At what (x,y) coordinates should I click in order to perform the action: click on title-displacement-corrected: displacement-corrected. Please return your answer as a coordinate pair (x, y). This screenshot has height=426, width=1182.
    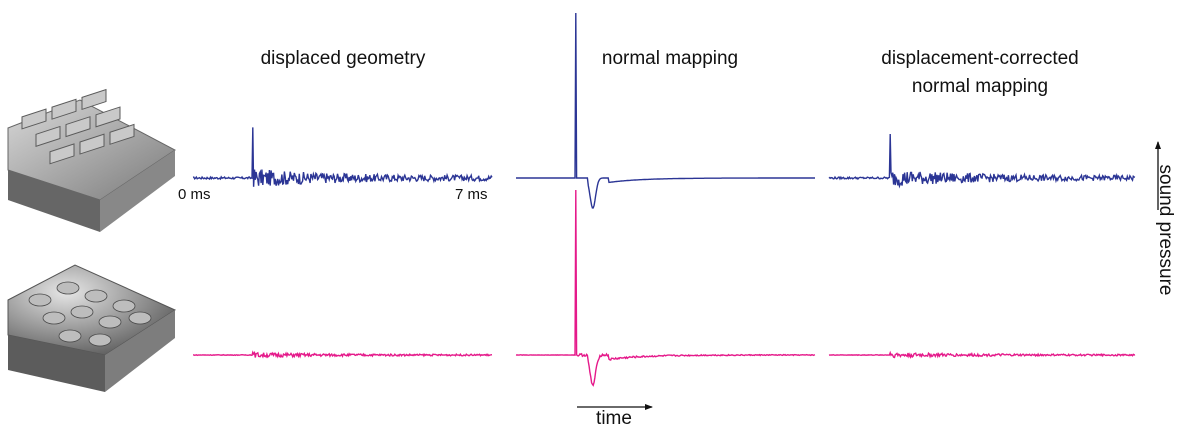
    Looking at the image, I should click on (979, 58).